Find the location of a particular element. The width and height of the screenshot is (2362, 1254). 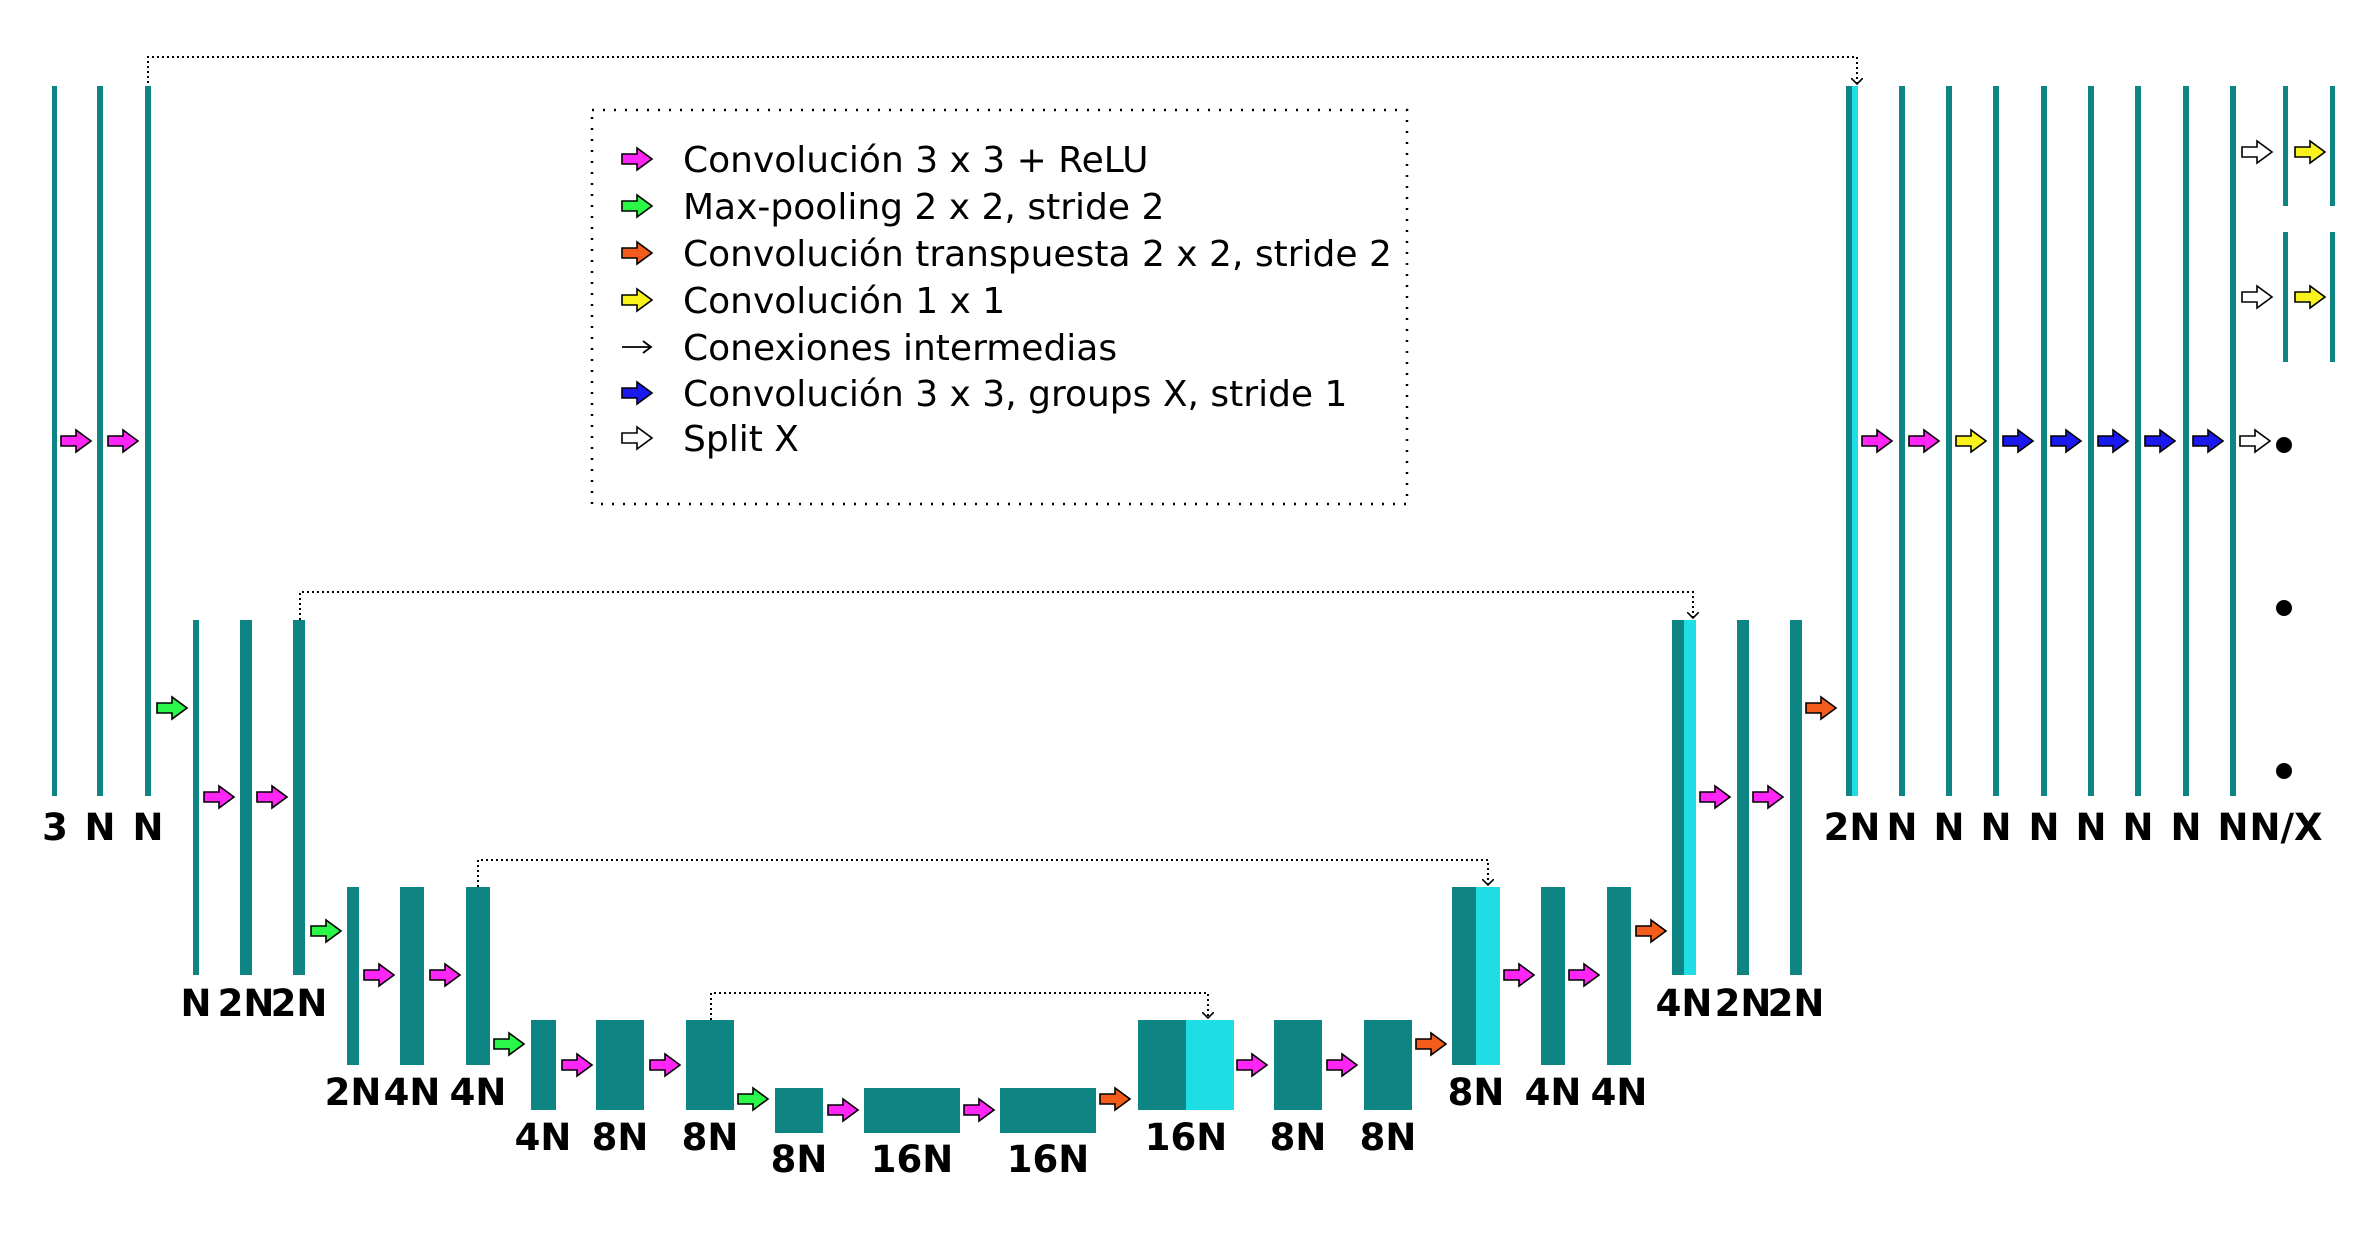

legend-label: Convolución 3 x 3 + ReLU is located at coordinates (915, 160).